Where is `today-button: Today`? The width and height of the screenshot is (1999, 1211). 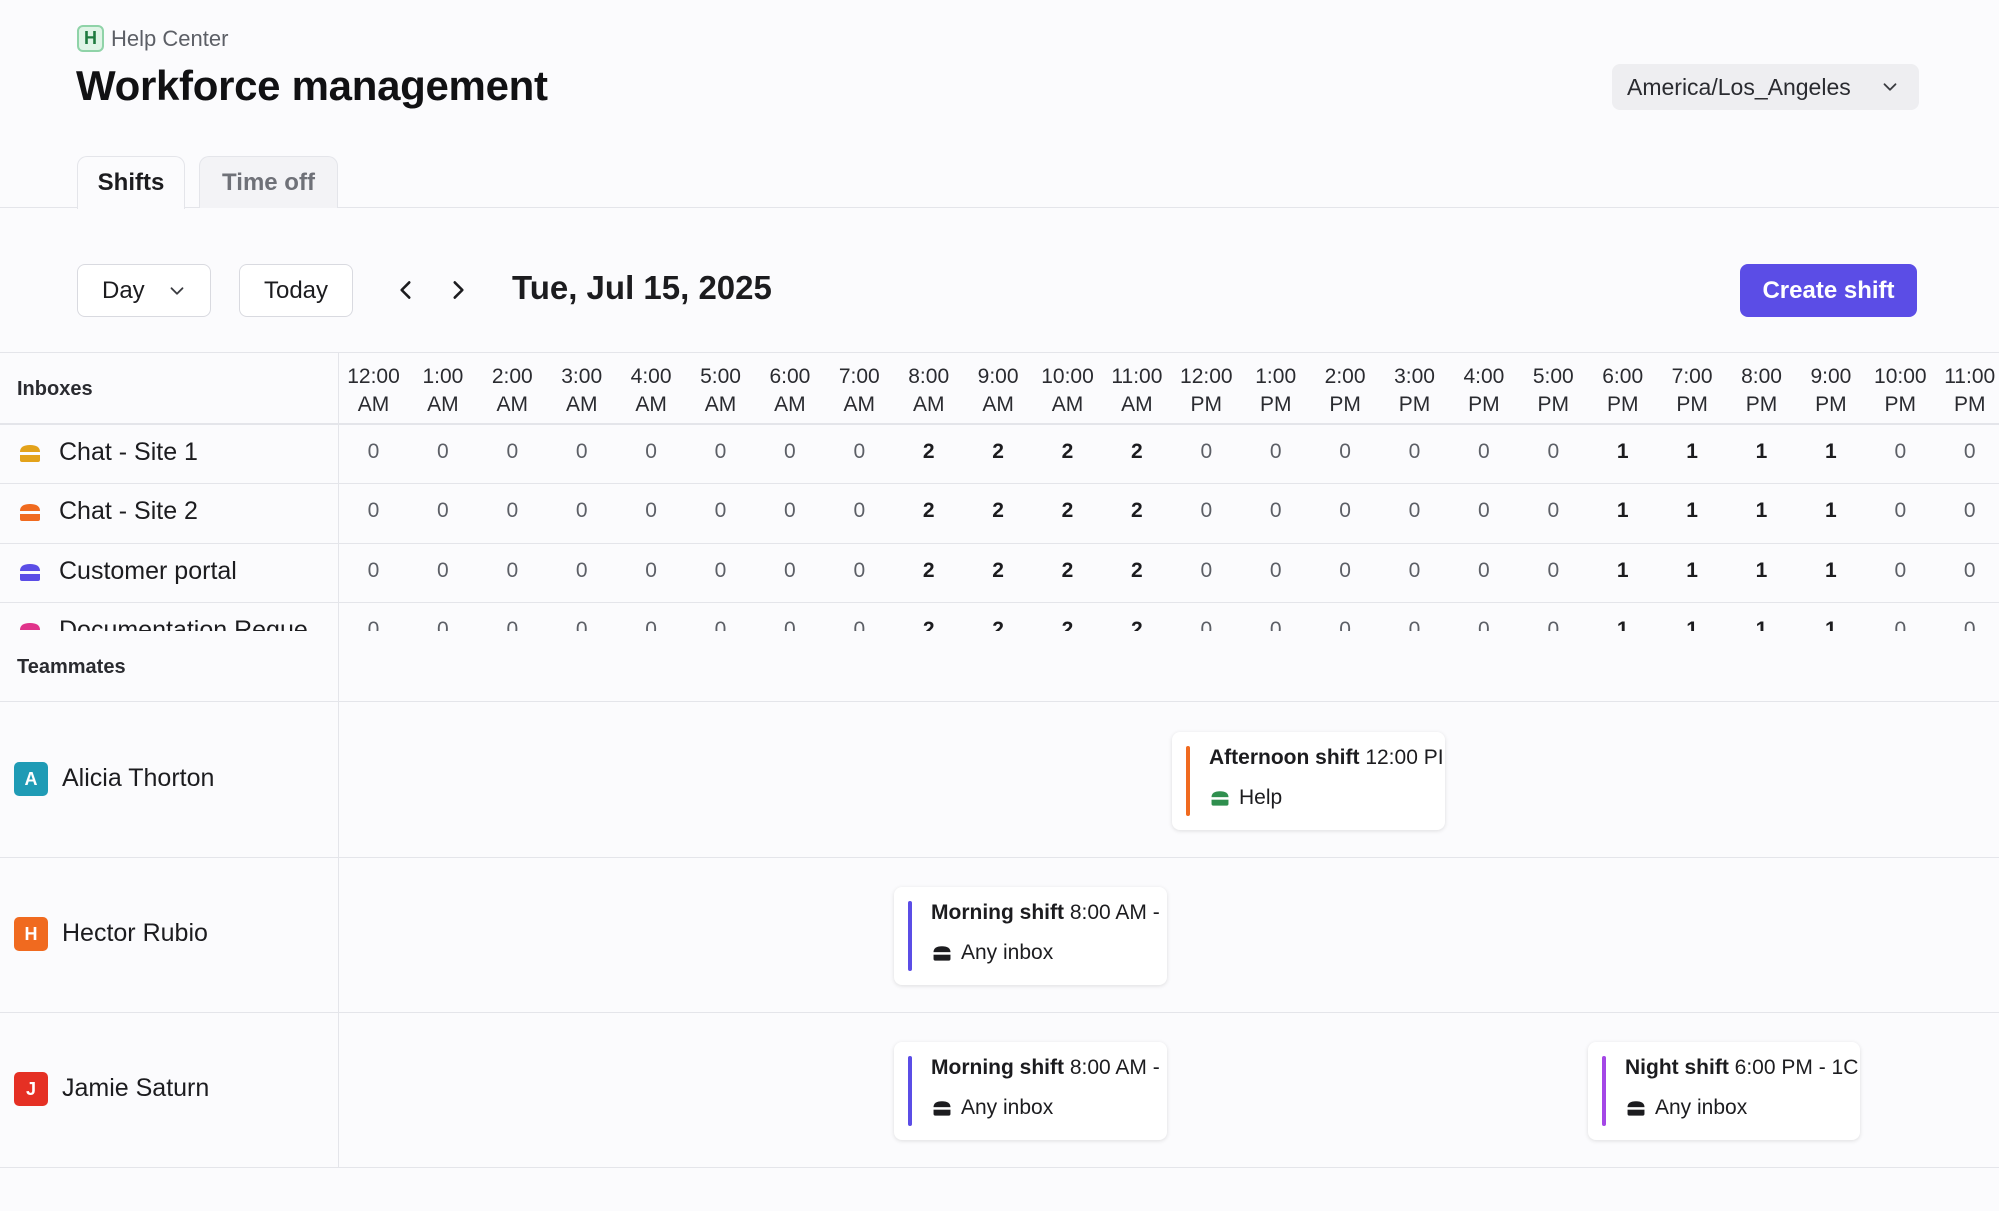
today-button: Today is located at coordinates (296, 290).